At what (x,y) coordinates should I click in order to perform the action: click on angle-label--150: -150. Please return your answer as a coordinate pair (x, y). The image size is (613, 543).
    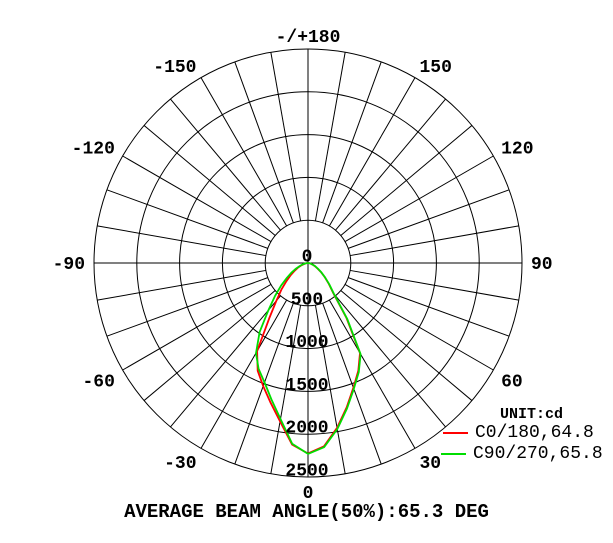
    Looking at the image, I should click on (174, 68).